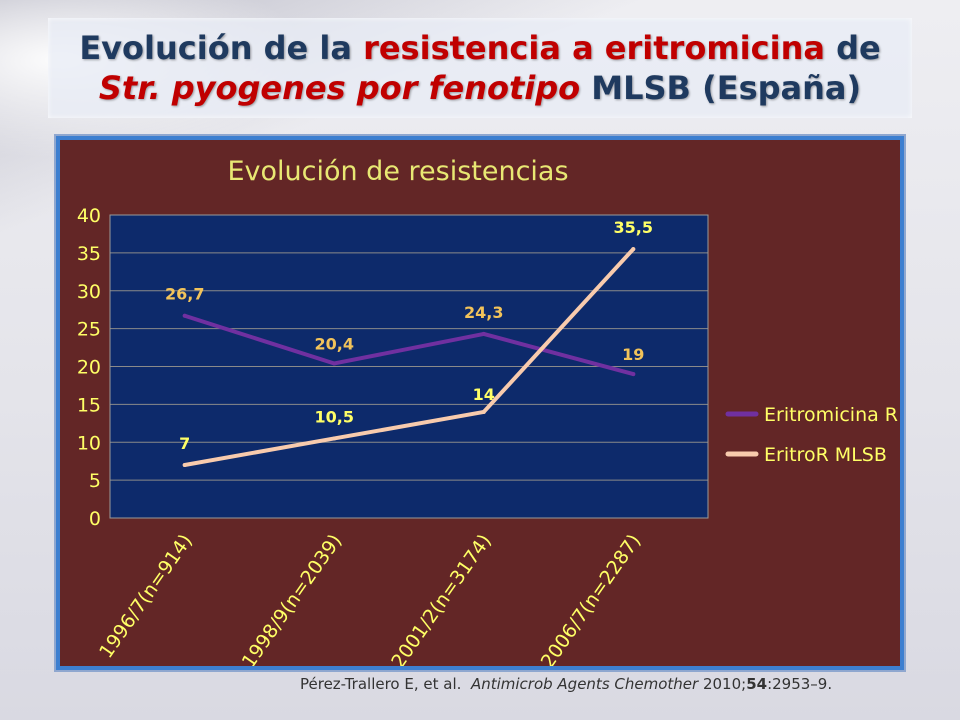  Describe the element at coordinates (89, 330) in the screenshot. I see `y-tick-label: 25` at that location.